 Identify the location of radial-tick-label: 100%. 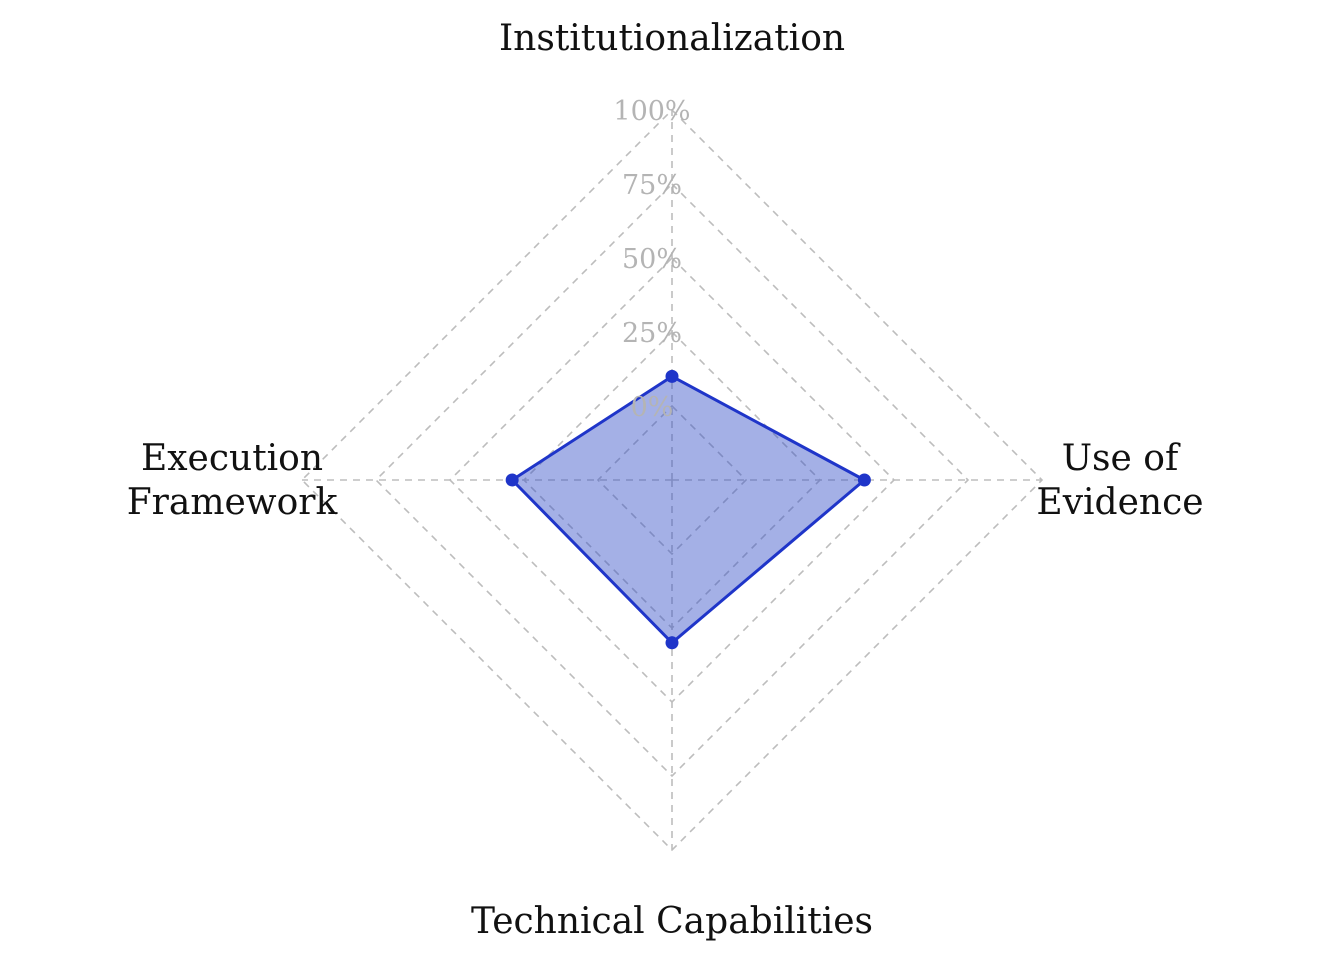
(651, 111).